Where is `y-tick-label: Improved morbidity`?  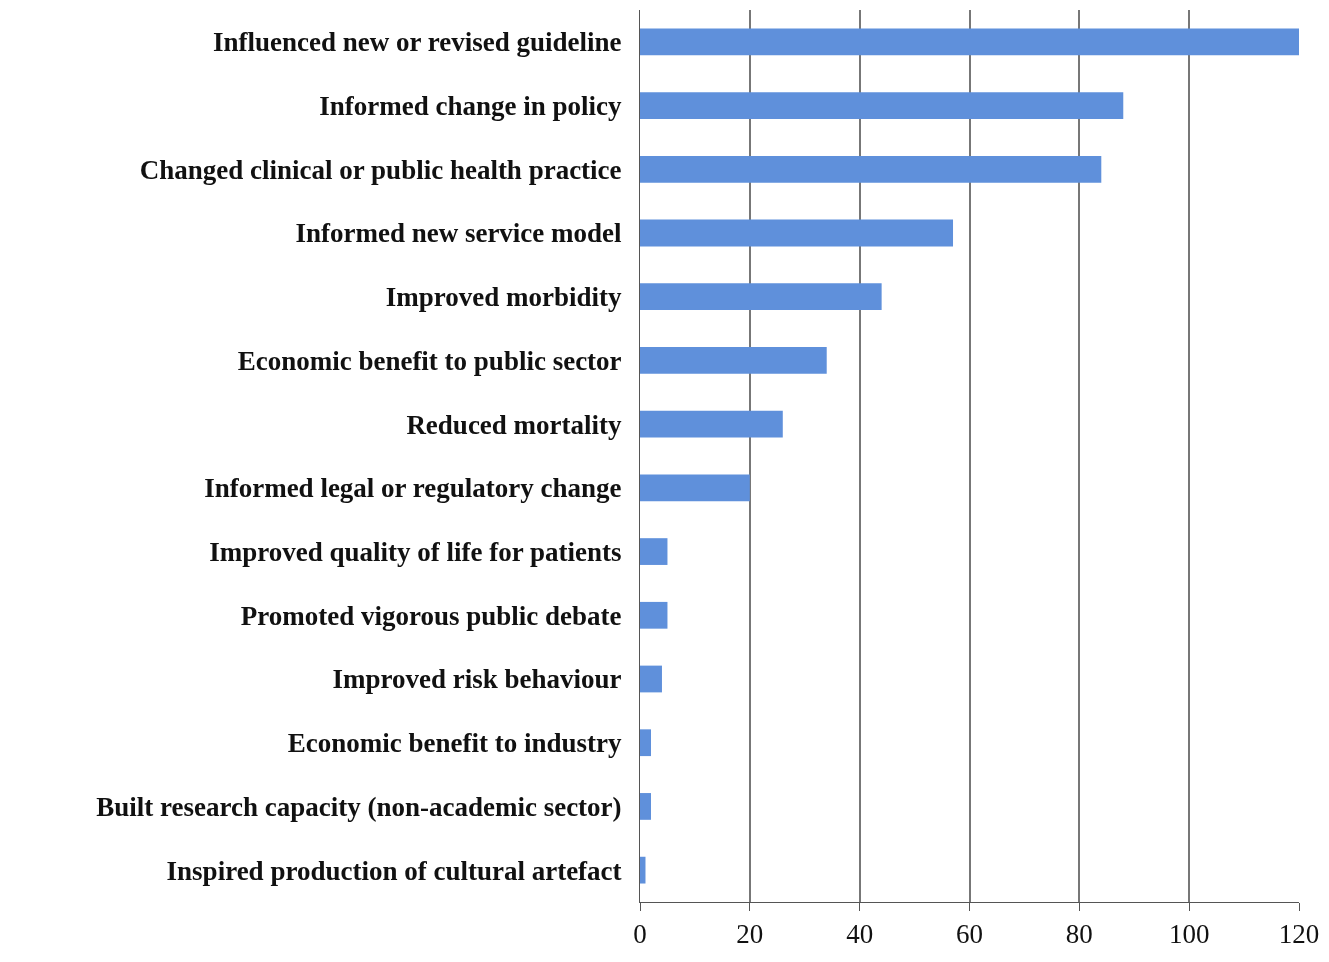 y-tick-label: Improved morbidity is located at coordinates (504, 297).